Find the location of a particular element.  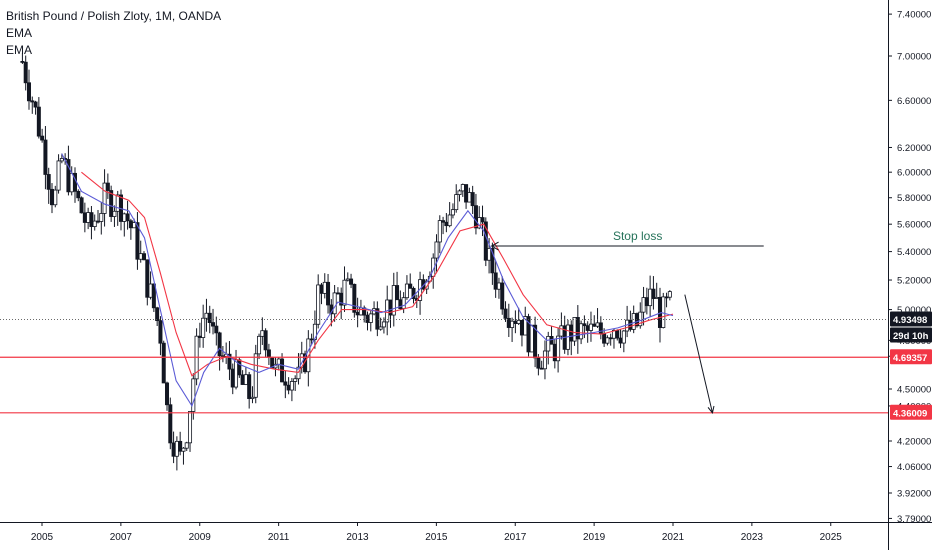

indicator-ema-1: EMA is located at coordinates (19, 33).